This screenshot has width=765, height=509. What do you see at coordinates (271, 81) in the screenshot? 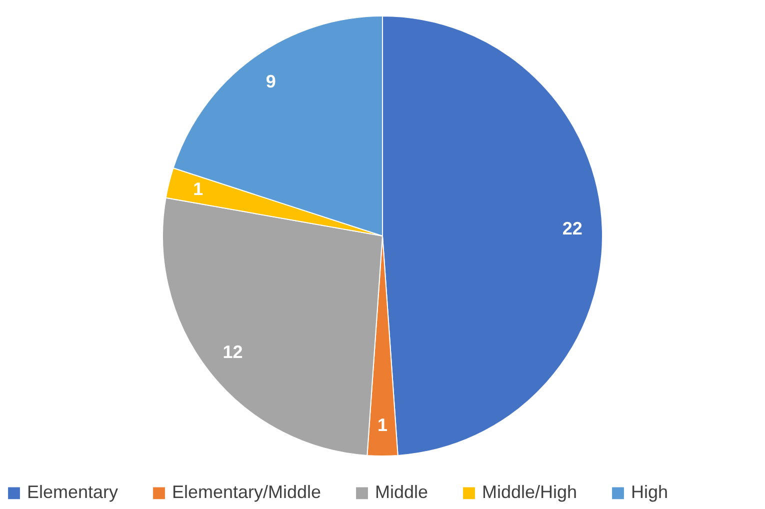
I see `data-label: 9` at bounding box center [271, 81].